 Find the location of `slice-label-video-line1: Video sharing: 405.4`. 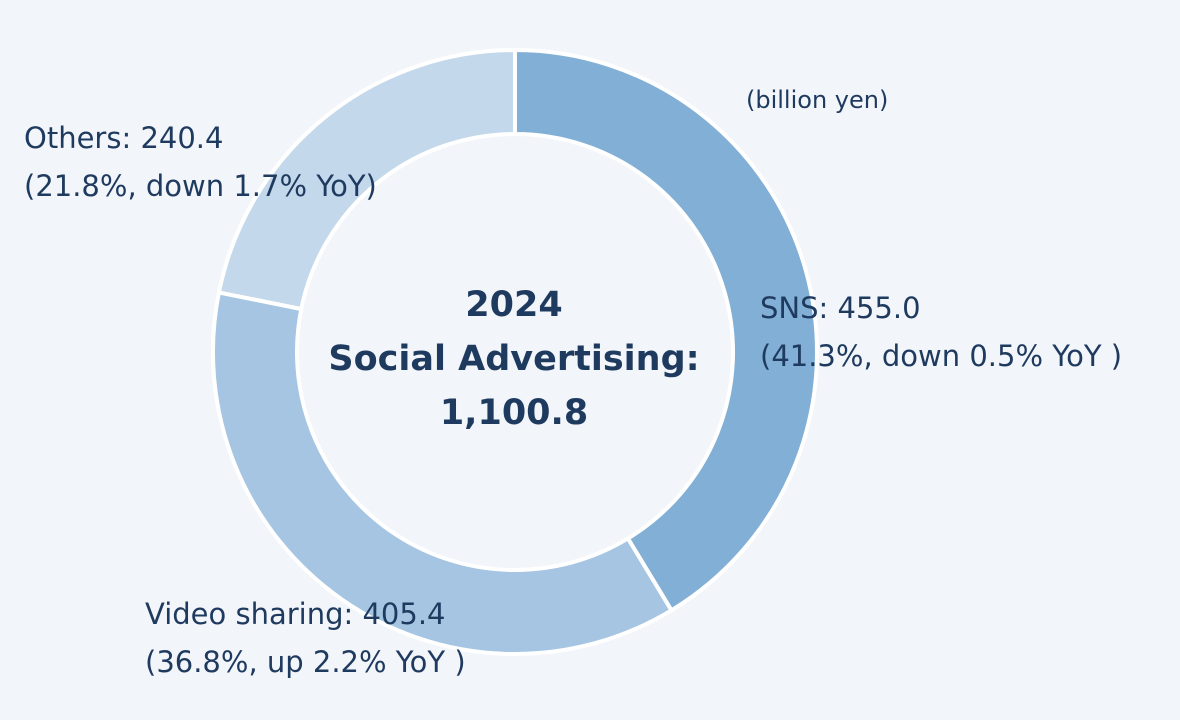

slice-label-video-line1: Video sharing: 405.4 is located at coordinates (295, 614).